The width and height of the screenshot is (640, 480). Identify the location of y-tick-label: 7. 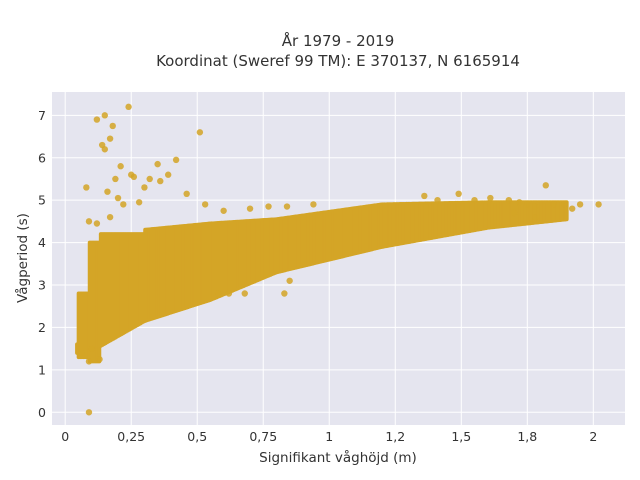
(42, 115).